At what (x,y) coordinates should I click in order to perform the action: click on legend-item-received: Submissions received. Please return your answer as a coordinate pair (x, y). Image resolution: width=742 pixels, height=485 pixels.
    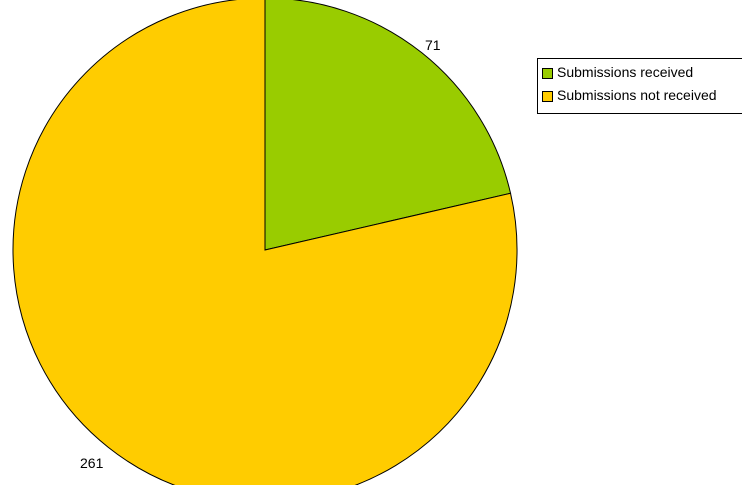
    Looking at the image, I should click on (642, 72).